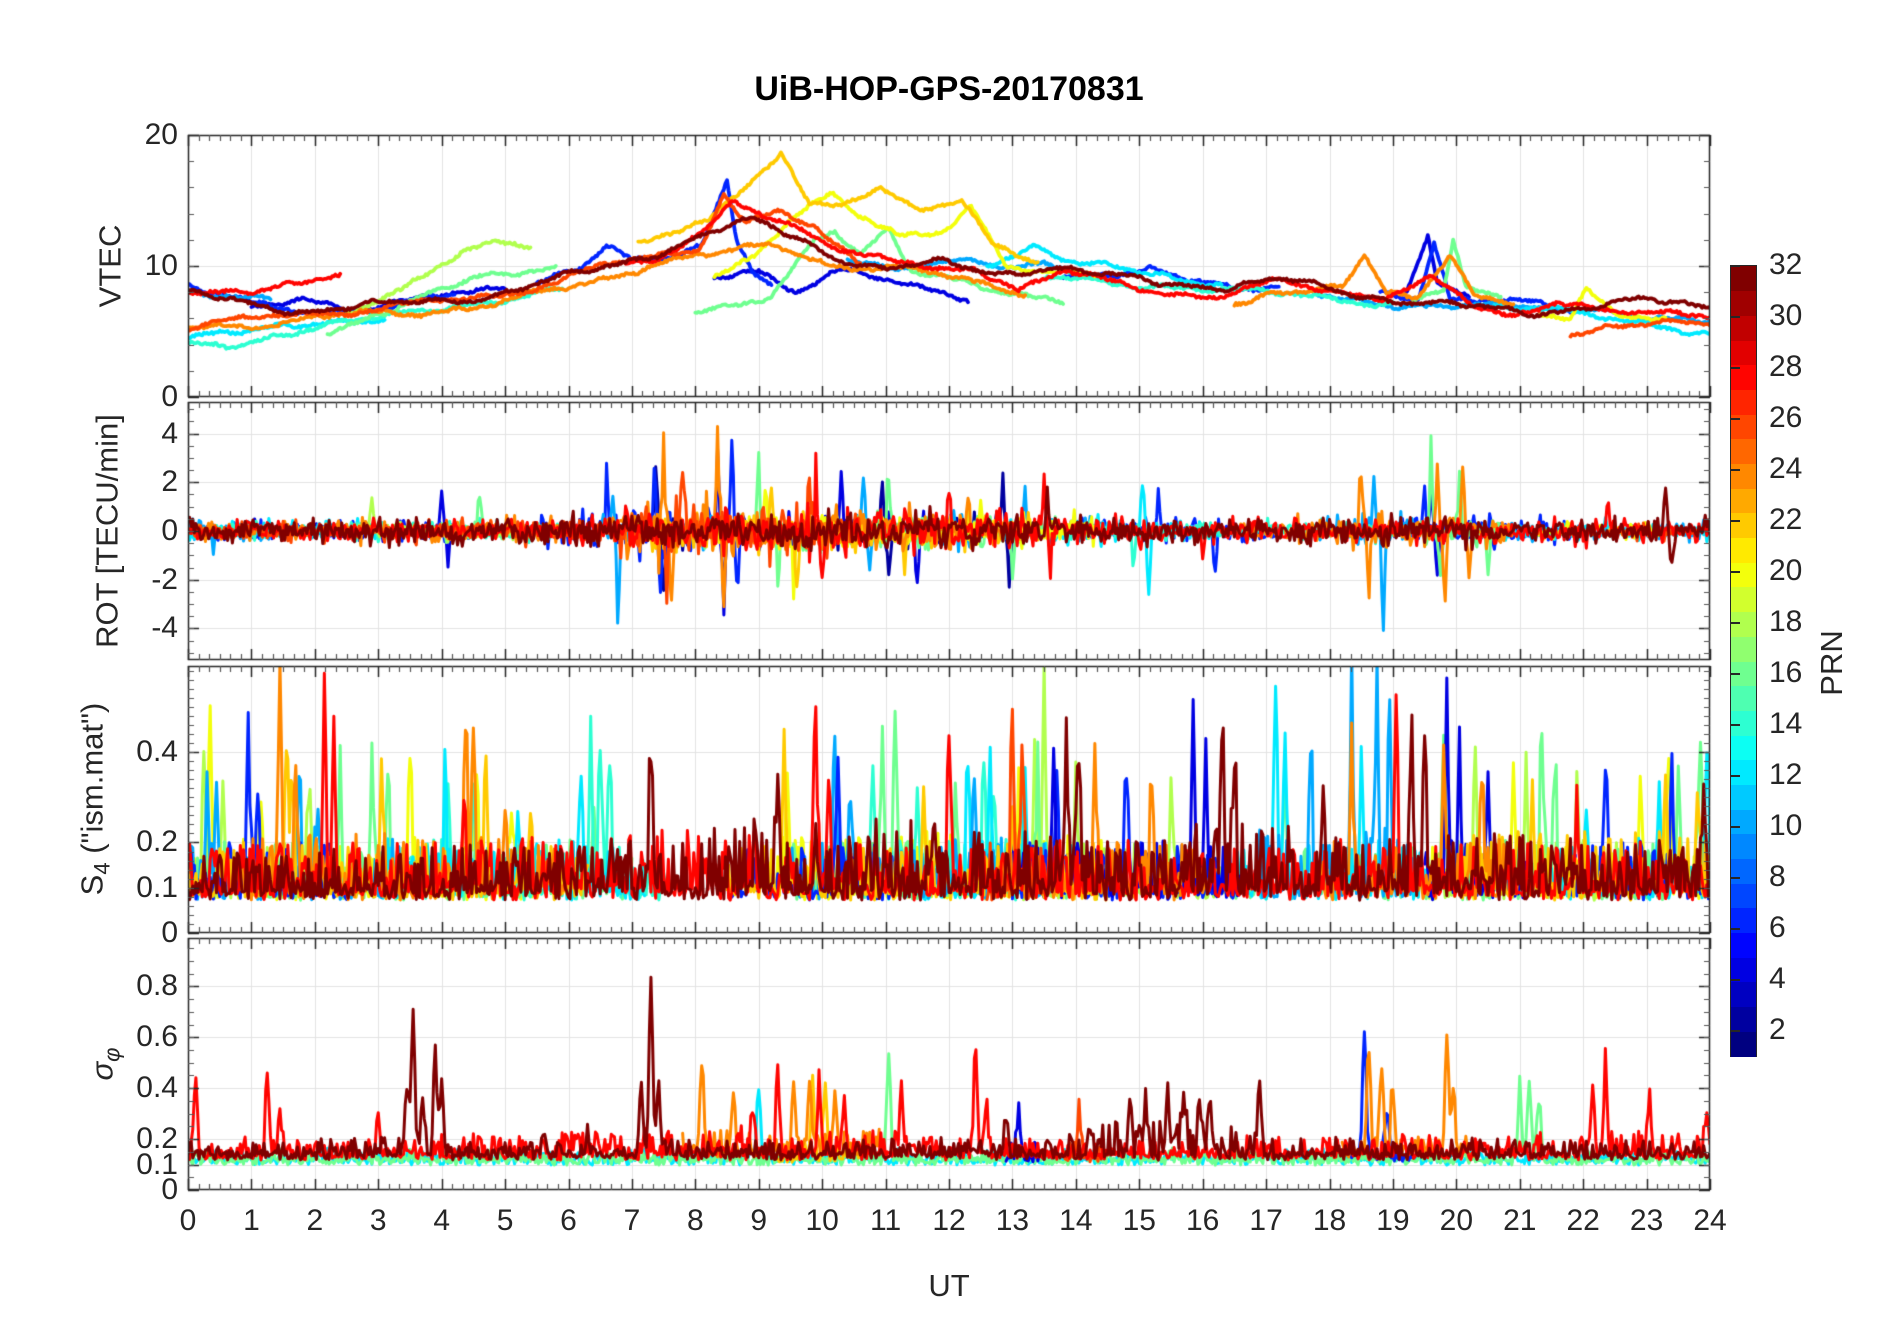 This screenshot has width=1902, height=1330. Describe the element at coordinates (1786, 315) in the screenshot. I see `colorbar-tick-label: 30` at that location.